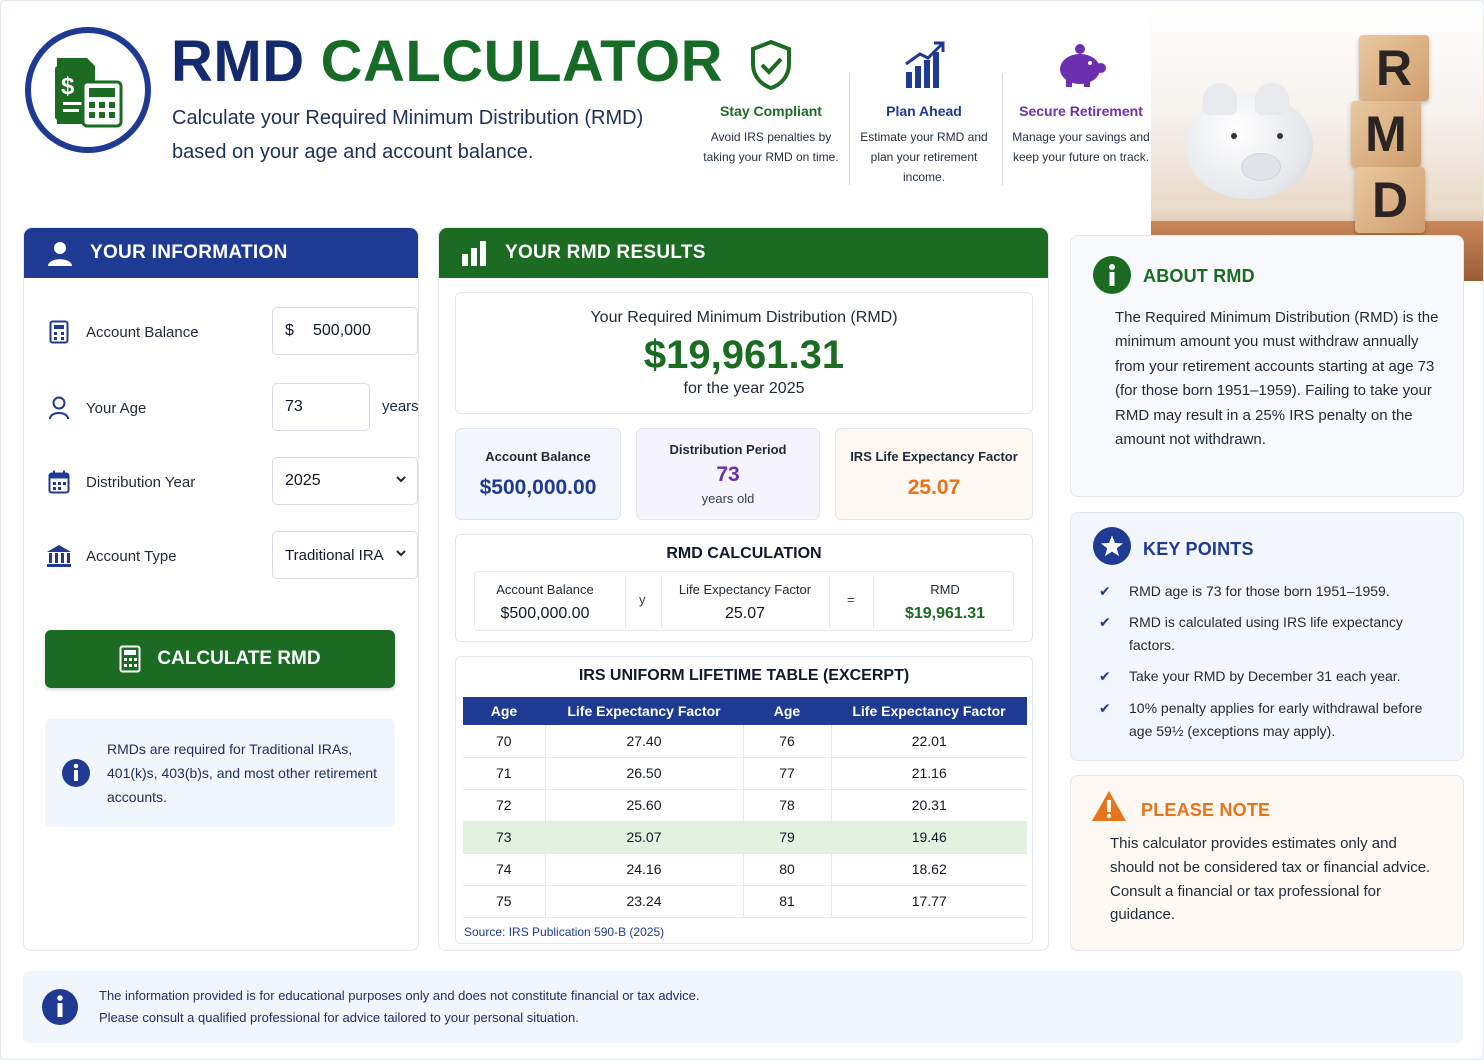 This screenshot has height=1060, width=1484. What do you see at coordinates (929, 805) in the screenshot?
I see `table-cell: 20.31` at bounding box center [929, 805].